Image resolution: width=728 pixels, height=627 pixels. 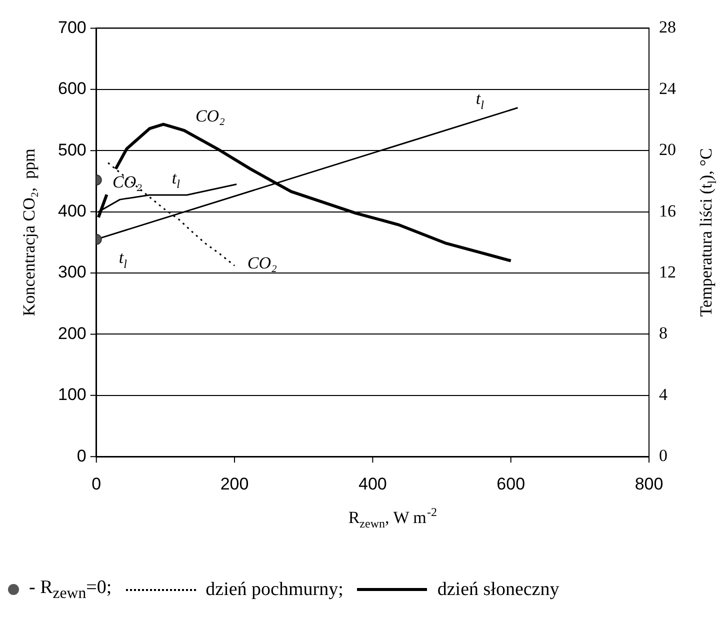 What do you see at coordinates (72, 150) in the screenshot?
I see `y-tick-label: 500` at bounding box center [72, 150].